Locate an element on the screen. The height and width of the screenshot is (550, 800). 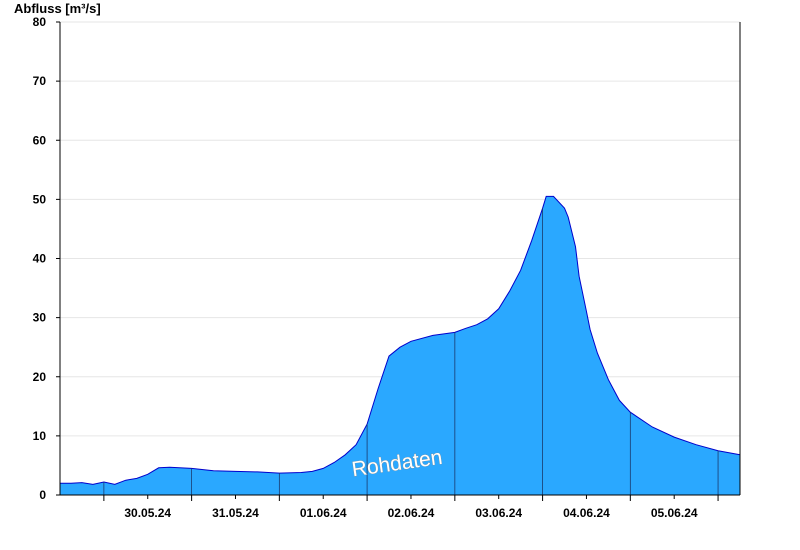
x-tick-label: 03.06.24 is located at coordinates (498, 513).